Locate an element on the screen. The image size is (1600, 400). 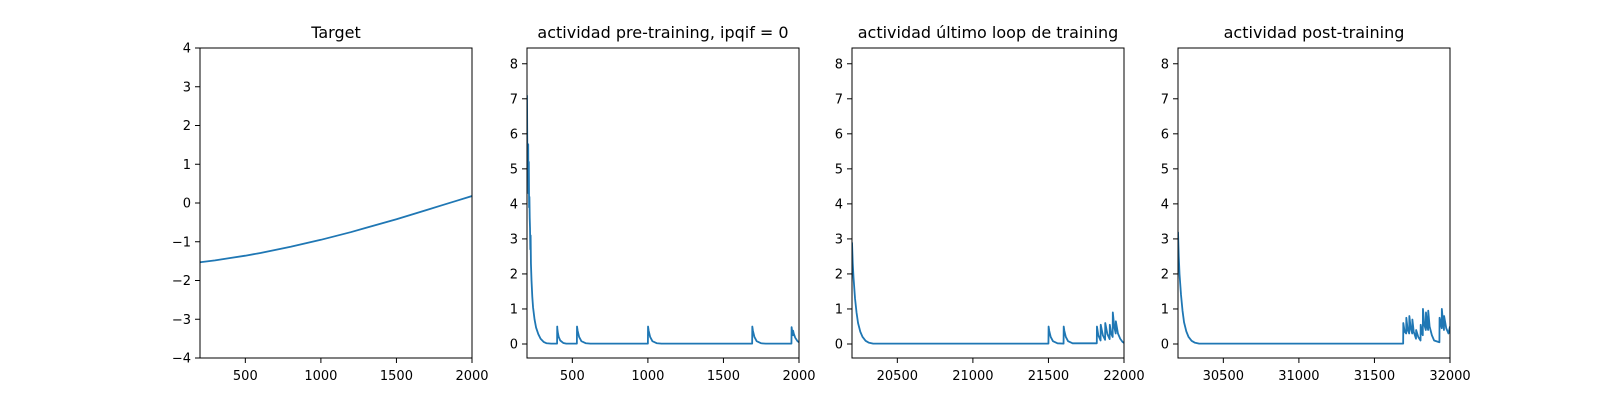
x-tick-label: 21000 is located at coordinates (972, 376).